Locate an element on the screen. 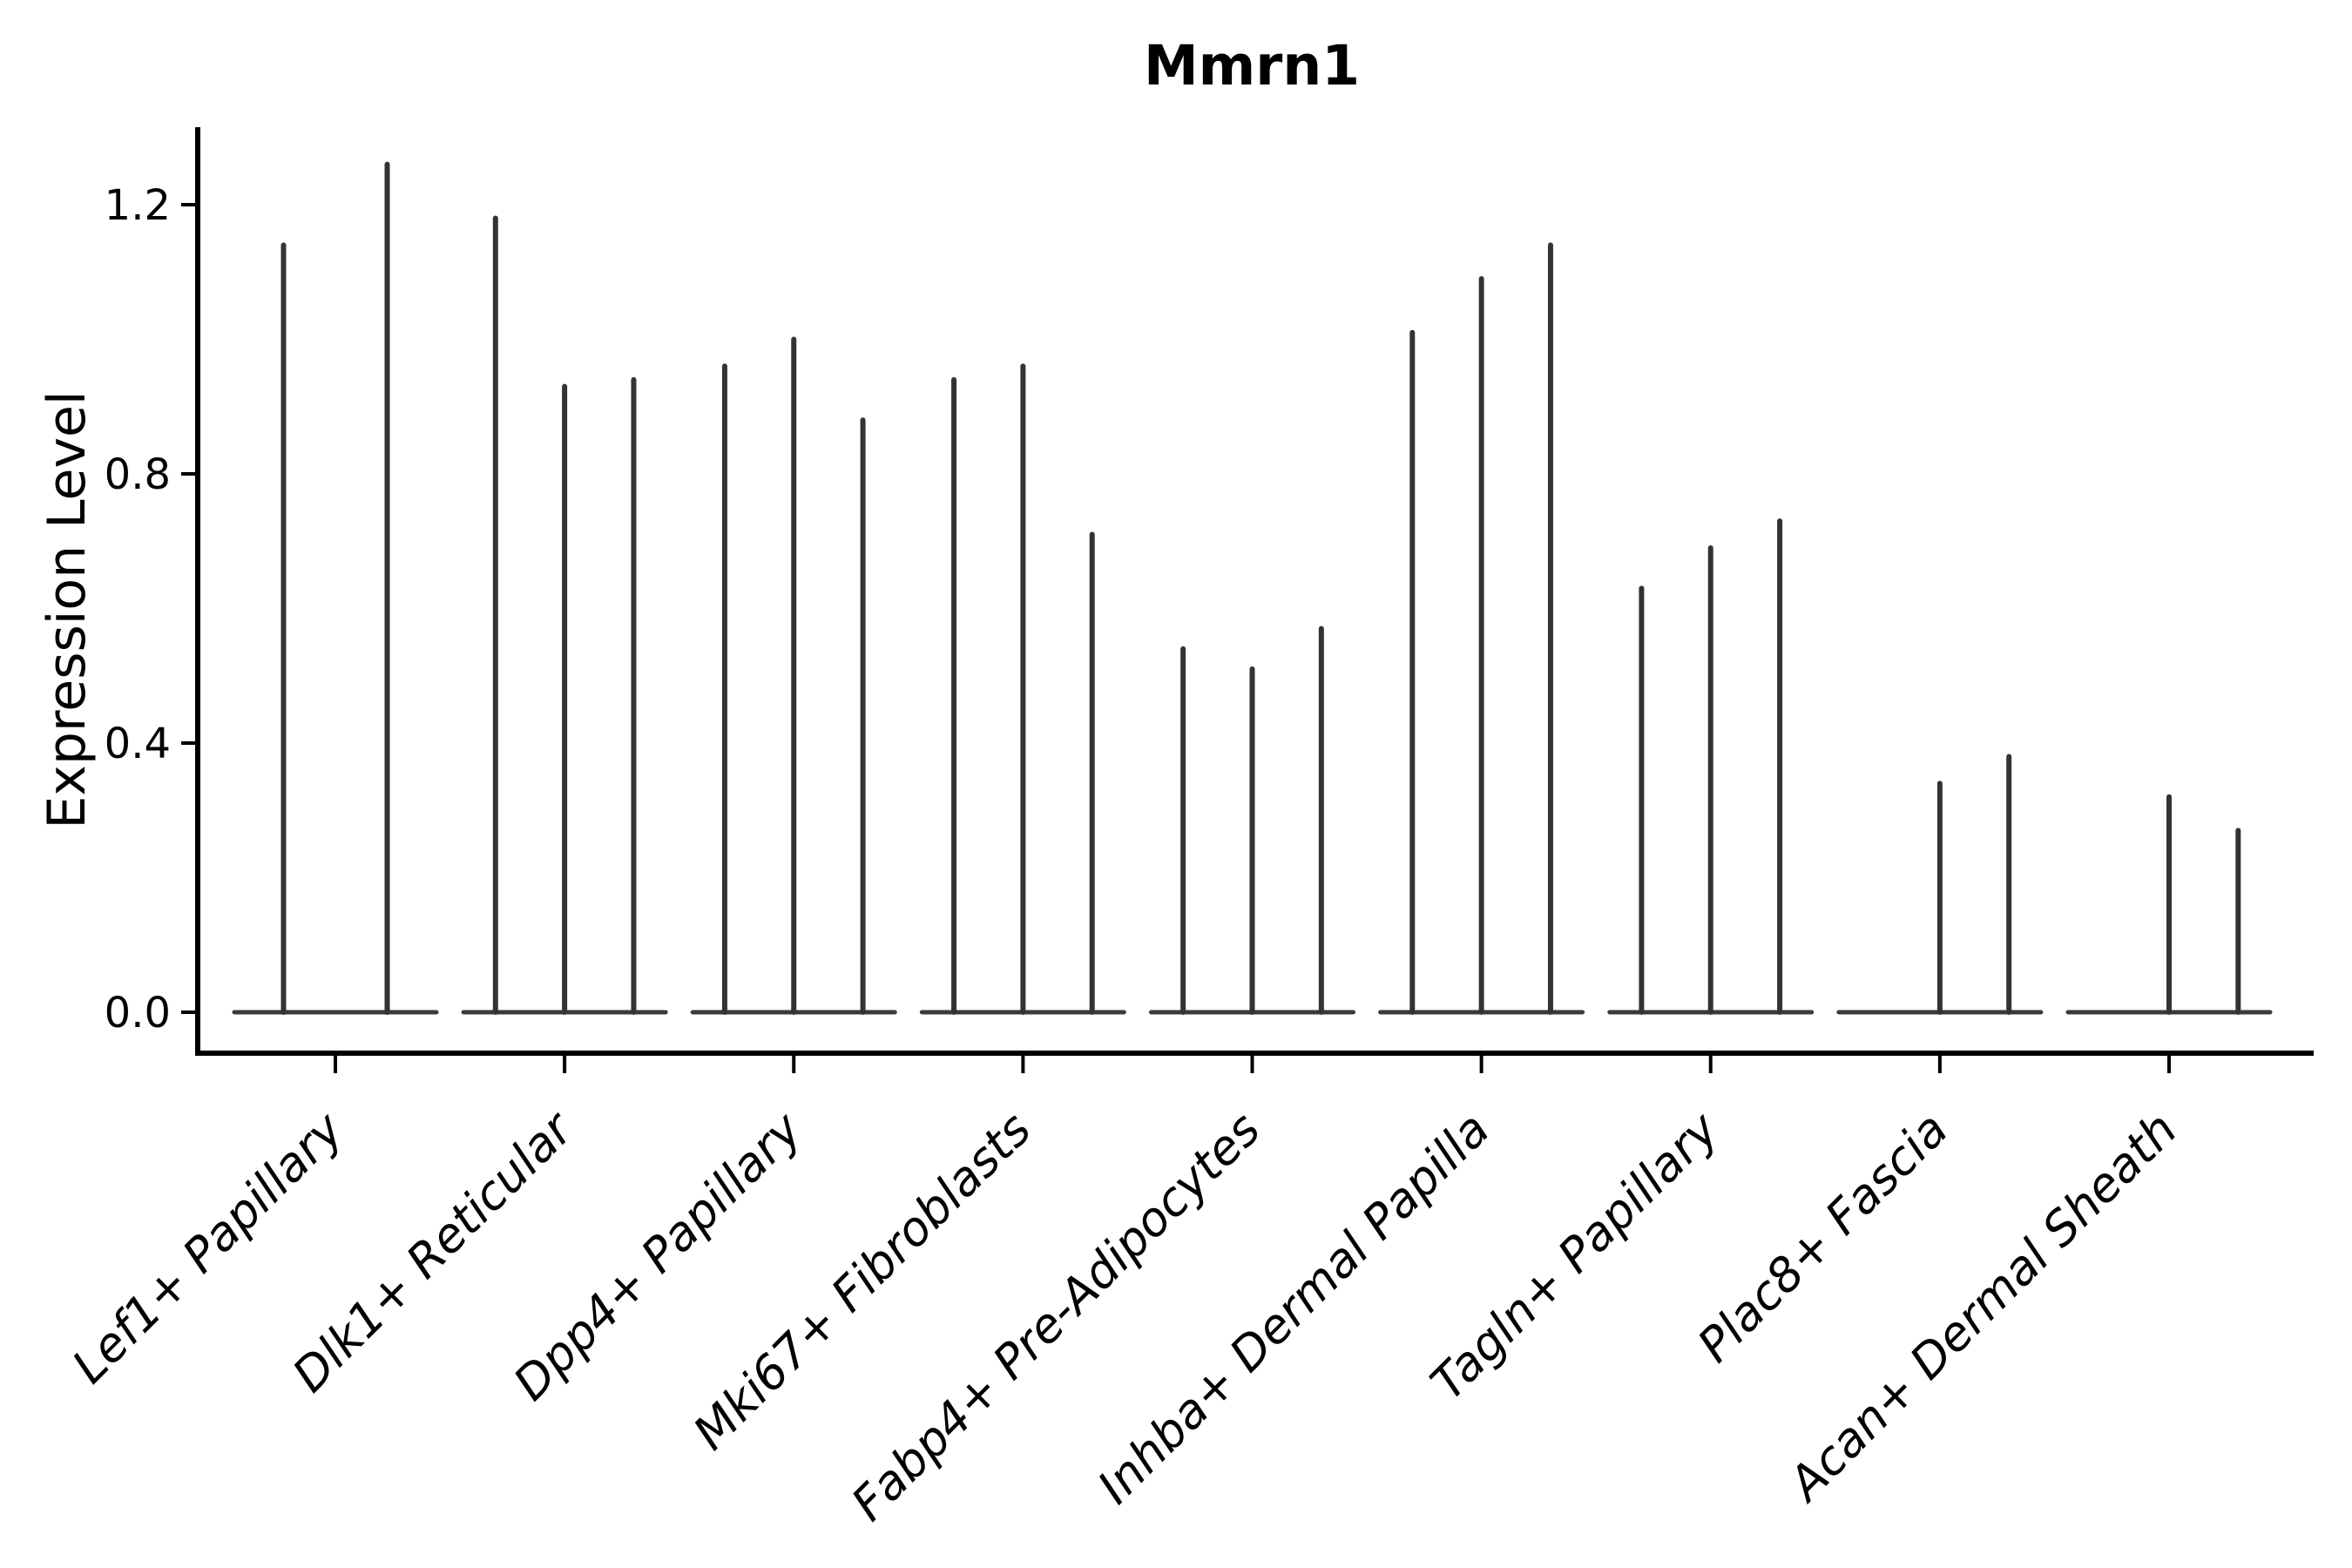 This screenshot has height=1568, width=2352. y-tick-label: 1.2 is located at coordinates (138, 205).